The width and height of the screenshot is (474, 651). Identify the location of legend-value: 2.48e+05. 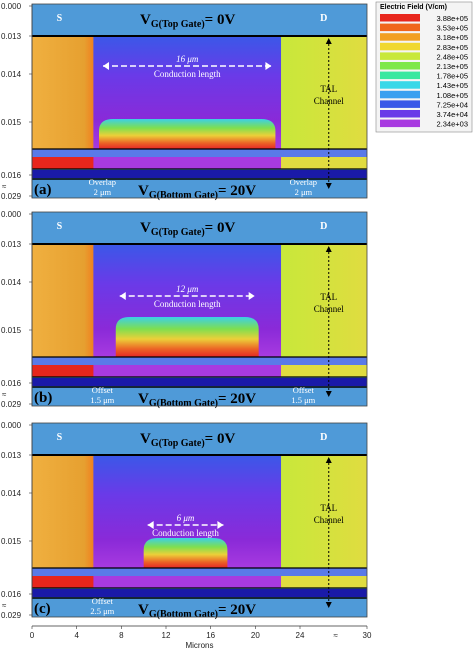
(453, 56).